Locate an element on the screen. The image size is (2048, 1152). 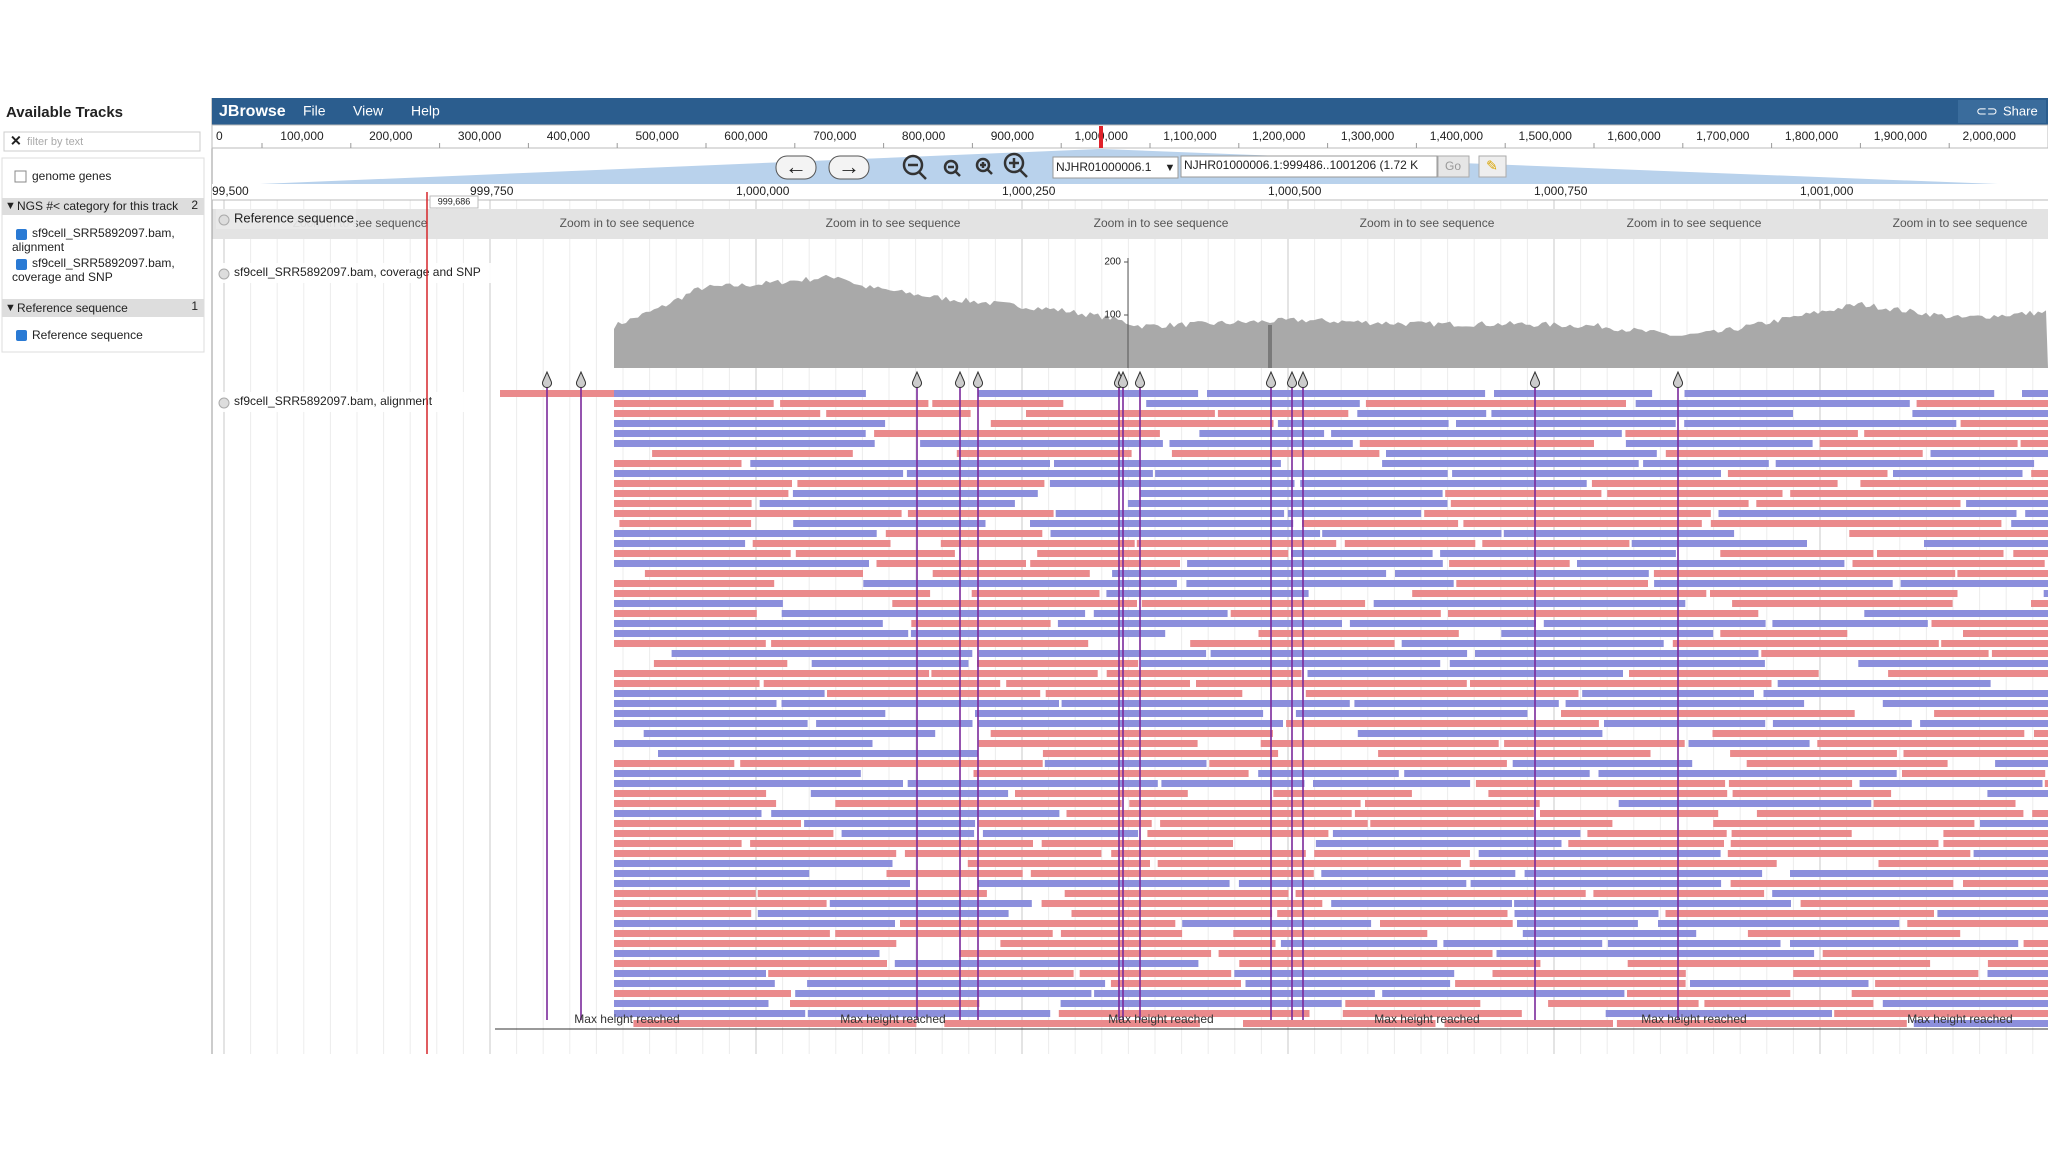
zoom-buttons is located at coordinates (965, 166).